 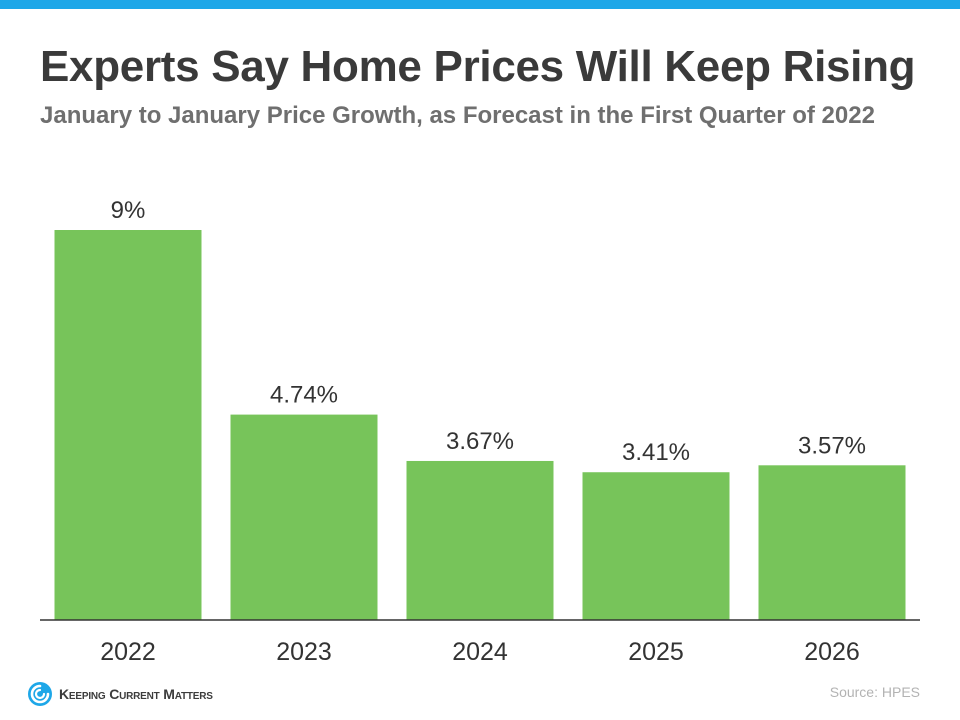 What do you see at coordinates (832, 542) in the screenshot?
I see `bar-2026` at bounding box center [832, 542].